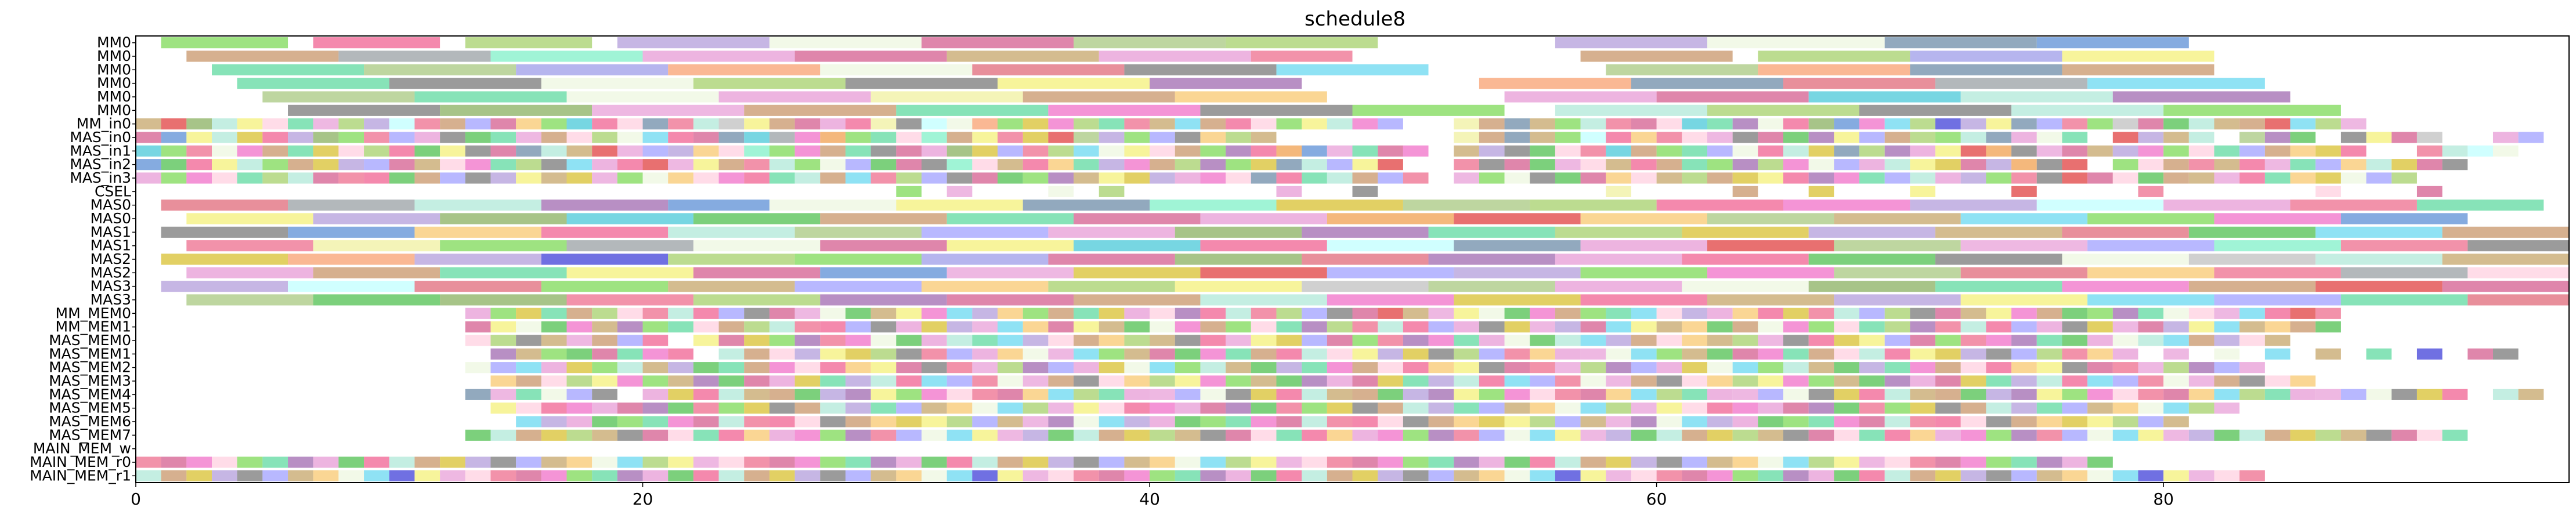 The image size is (2576, 522). I want to click on gantt-row, so click(1365, 232).